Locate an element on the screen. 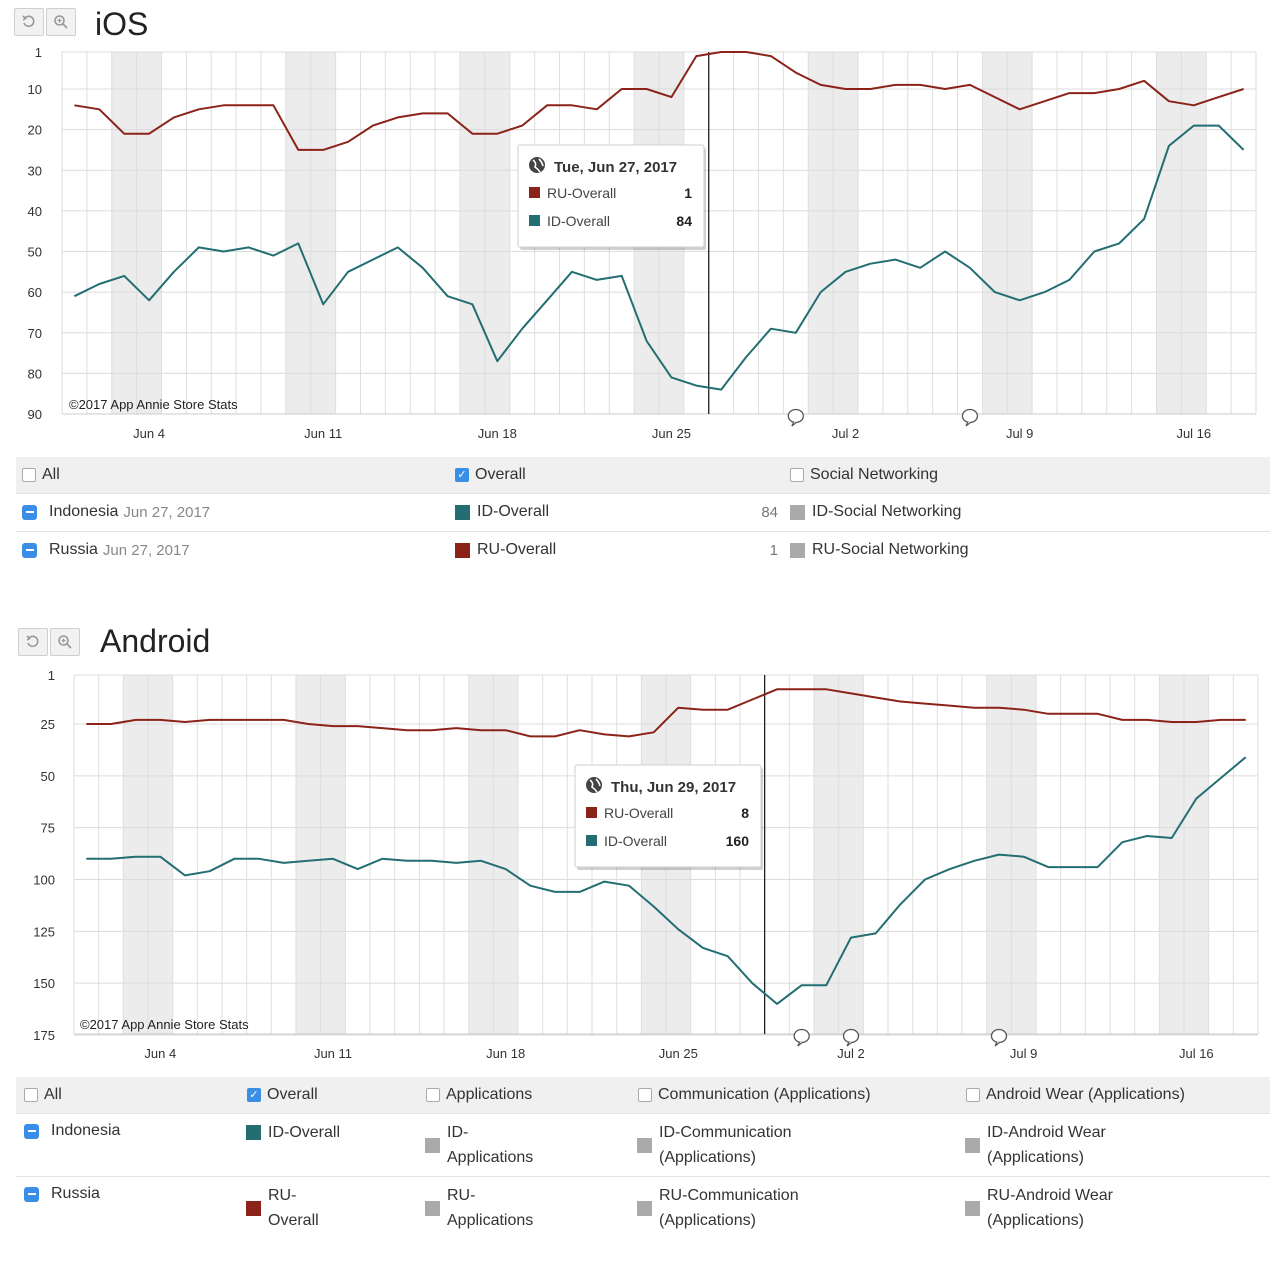 The height and width of the screenshot is (1266, 1280). series-toggle-id-wear: ID-Android Wear (Applications) is located at coordinates (1035, 1145).